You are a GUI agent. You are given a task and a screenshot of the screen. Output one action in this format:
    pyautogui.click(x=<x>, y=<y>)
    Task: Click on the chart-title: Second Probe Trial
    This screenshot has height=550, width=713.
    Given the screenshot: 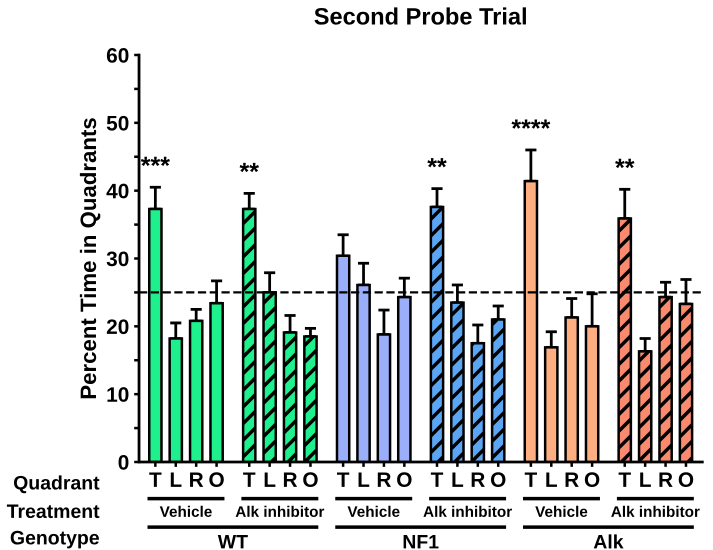 What is the action you would take?
    pyautogui.click(x=420, y=16)
    